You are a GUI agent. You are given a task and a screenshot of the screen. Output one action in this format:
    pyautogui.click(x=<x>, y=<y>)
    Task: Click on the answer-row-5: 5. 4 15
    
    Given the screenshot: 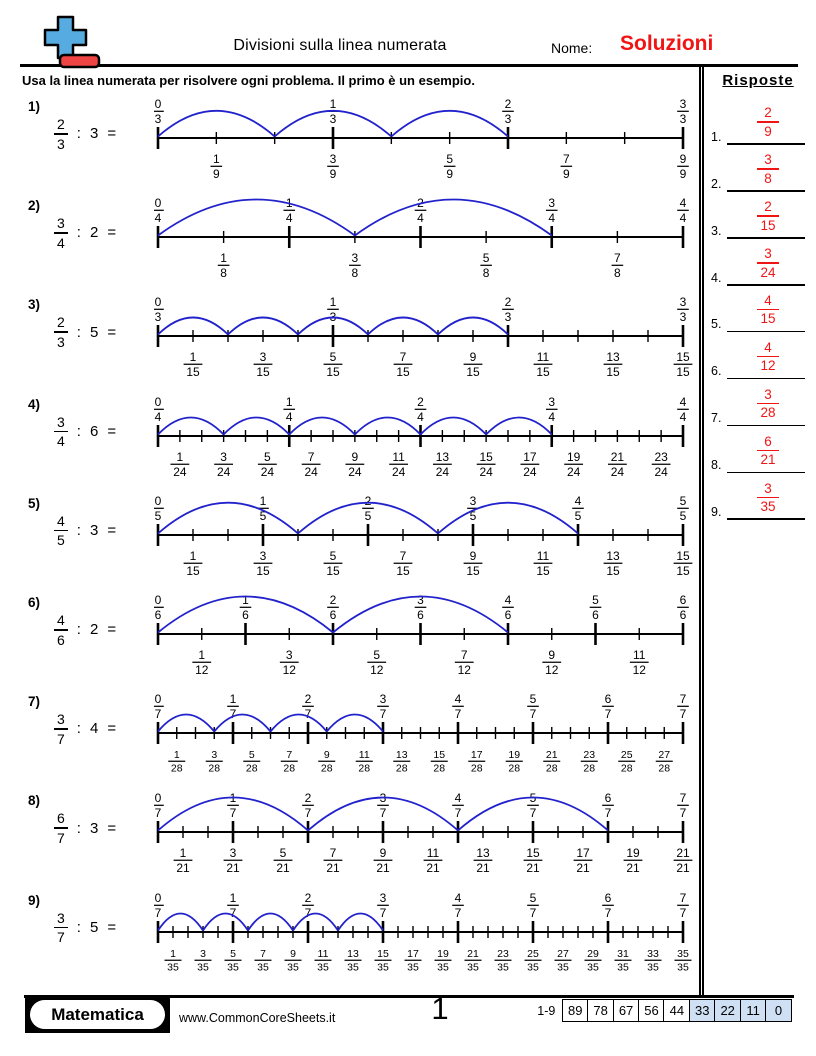 What is the action you would take?
    pyautogui.click(x=758, y=313)
    